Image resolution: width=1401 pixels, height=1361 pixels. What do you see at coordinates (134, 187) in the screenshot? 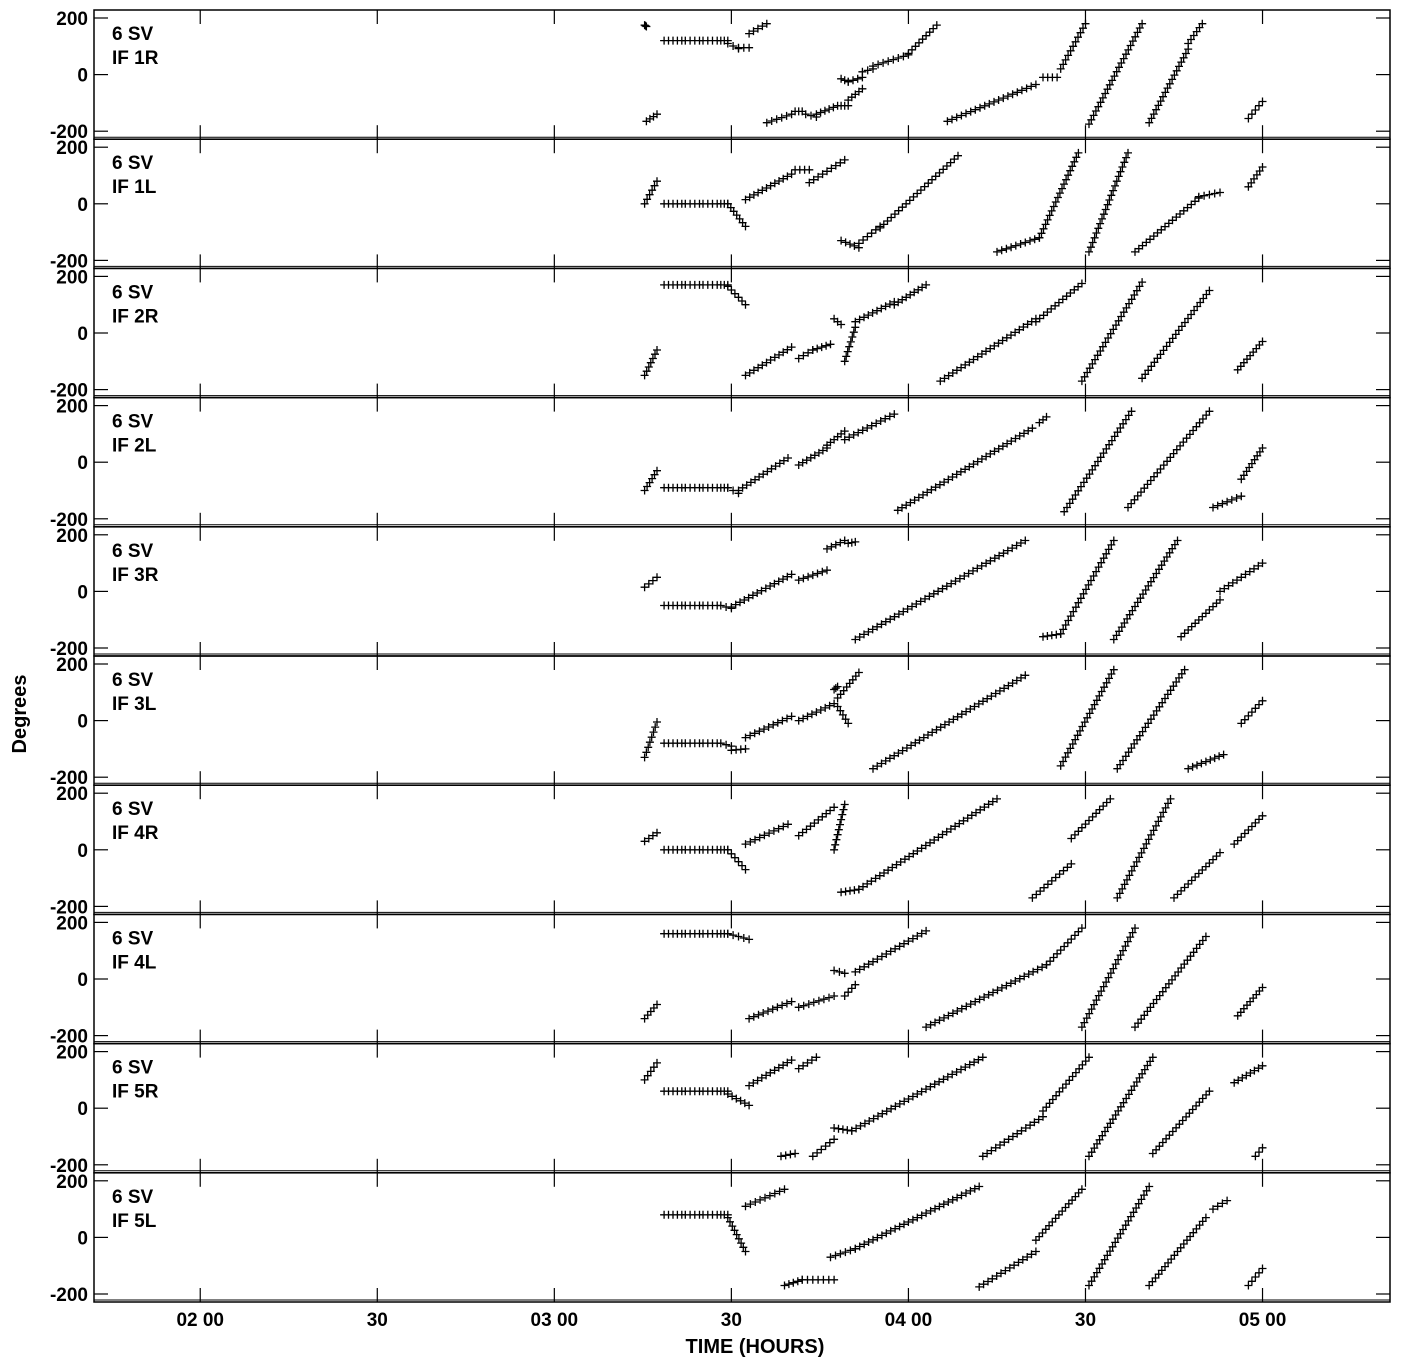
I see `panel-label-line2: IF 1L` at bounding box center [134, 187].